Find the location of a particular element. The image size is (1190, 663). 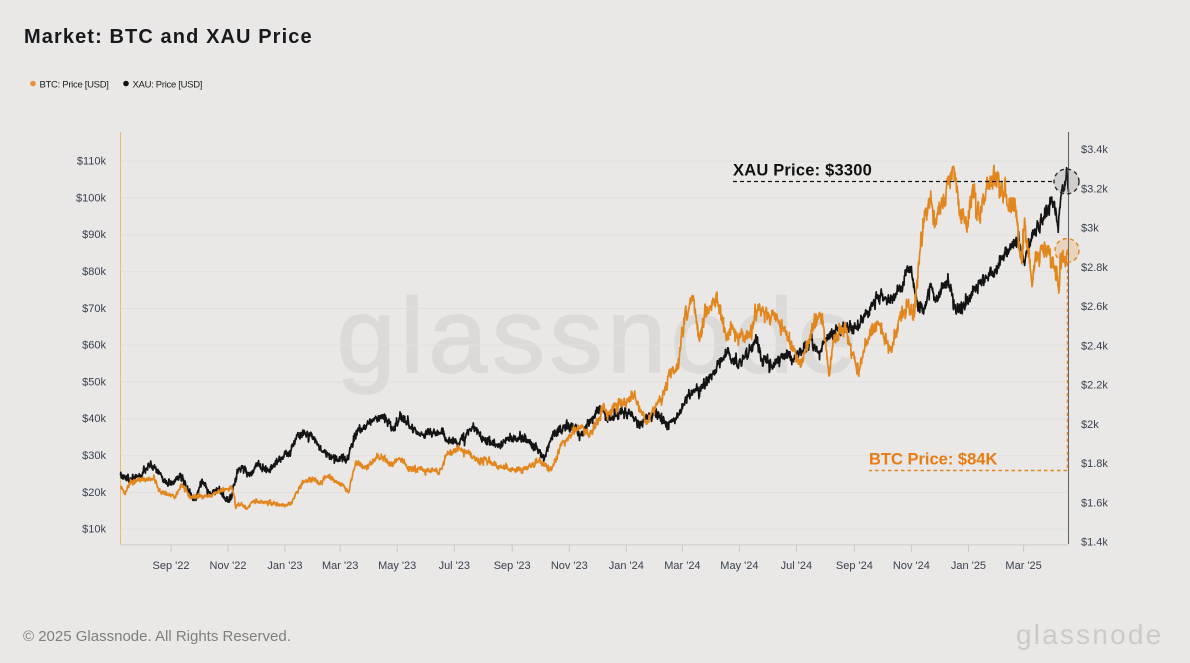

svg-text:© 2025 Glassnode. All Rights R: © 2025 Glassnode. All Rights Reserved. is located at coordinates (157, 636).